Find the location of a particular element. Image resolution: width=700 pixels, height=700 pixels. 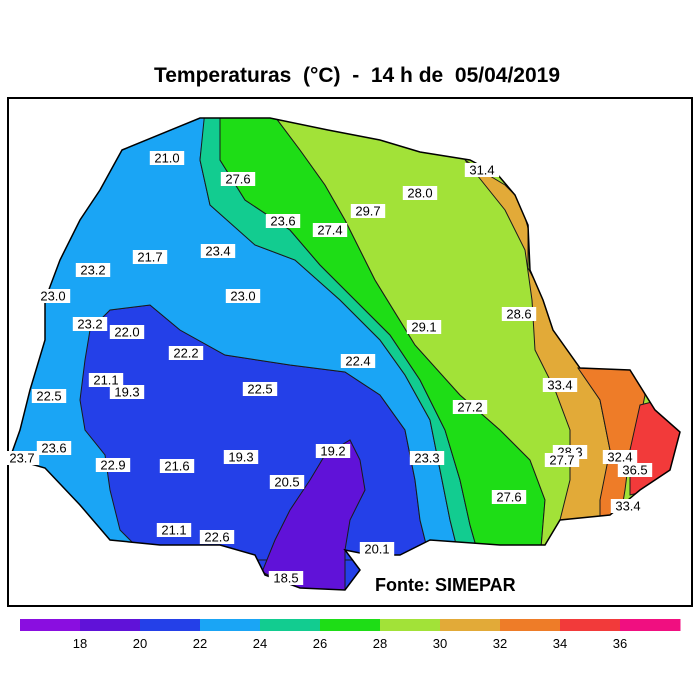

station-temperature-value: 29.1 is located at coordinates (423, 327).